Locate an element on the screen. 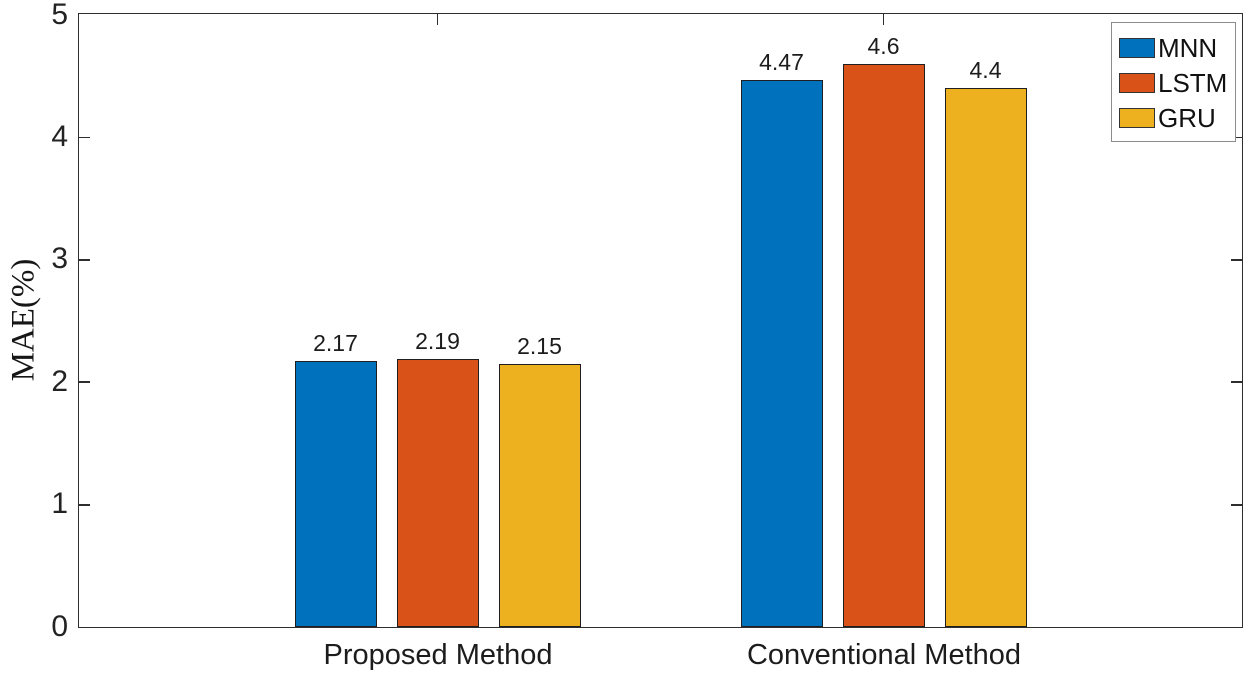 This screenshot has height=680, width=1250. legend-swatch-gru is located at coordinates (1137, 117).